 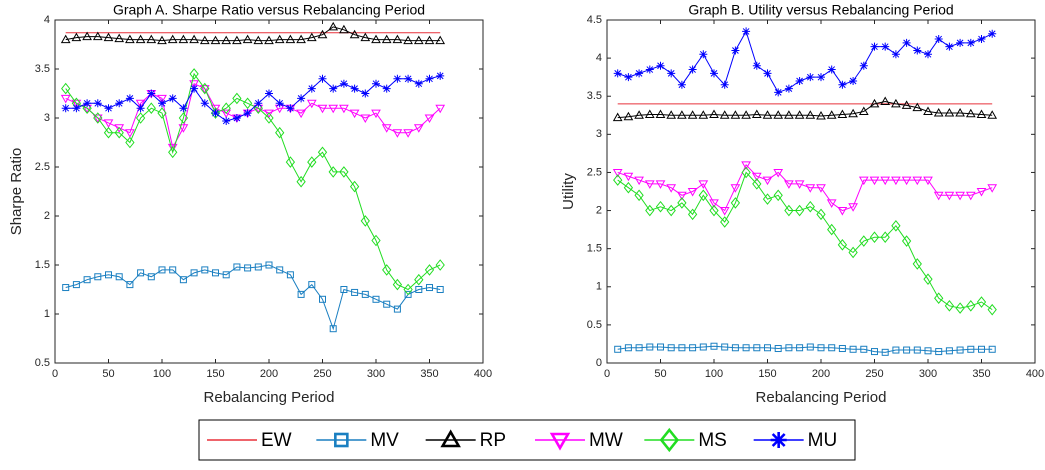 What do you see at coordinates (215, 374) in the screenshot?
I see `x-tick-label: 150` at bounding box center [215, 374].